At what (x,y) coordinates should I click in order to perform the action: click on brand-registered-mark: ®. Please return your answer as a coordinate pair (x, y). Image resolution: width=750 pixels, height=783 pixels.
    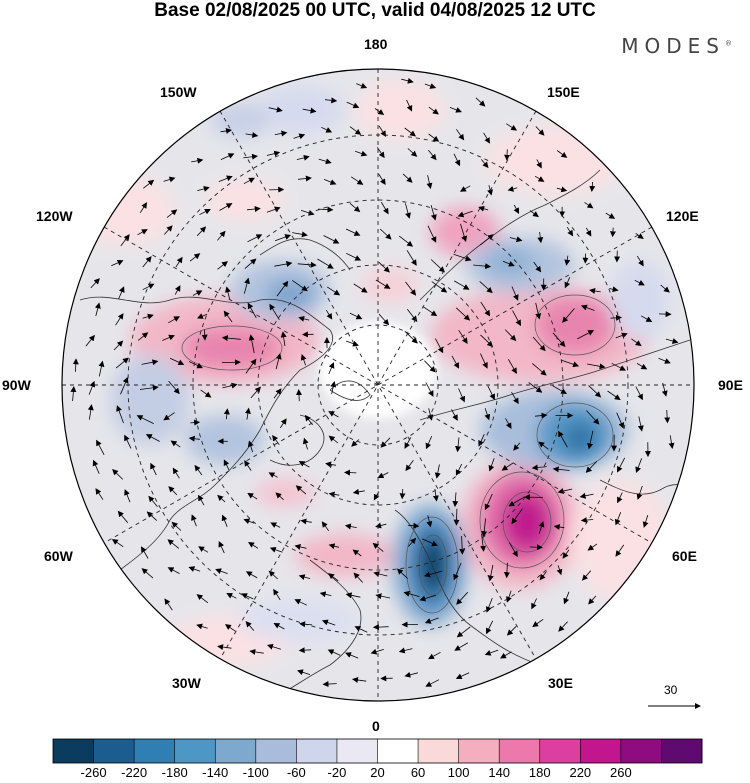
    Looking at the image, I should click on (728, 43).